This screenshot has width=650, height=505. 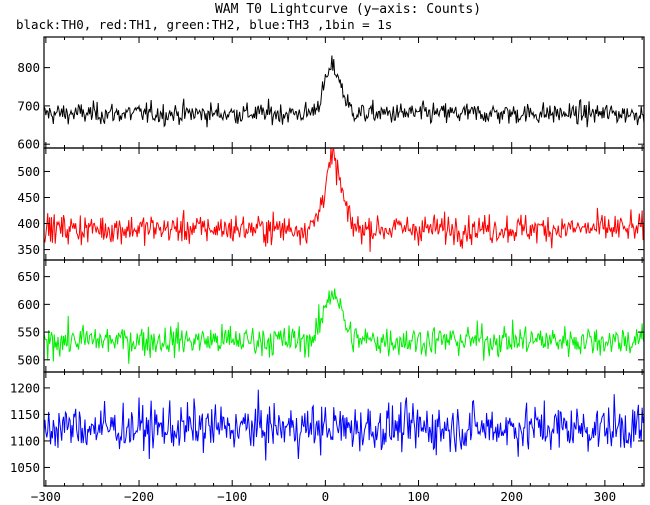 What do you see at coordinates (139, 496) in the screenshot?
I see `x-tick-label: −200` at bounding box center [139, 496].